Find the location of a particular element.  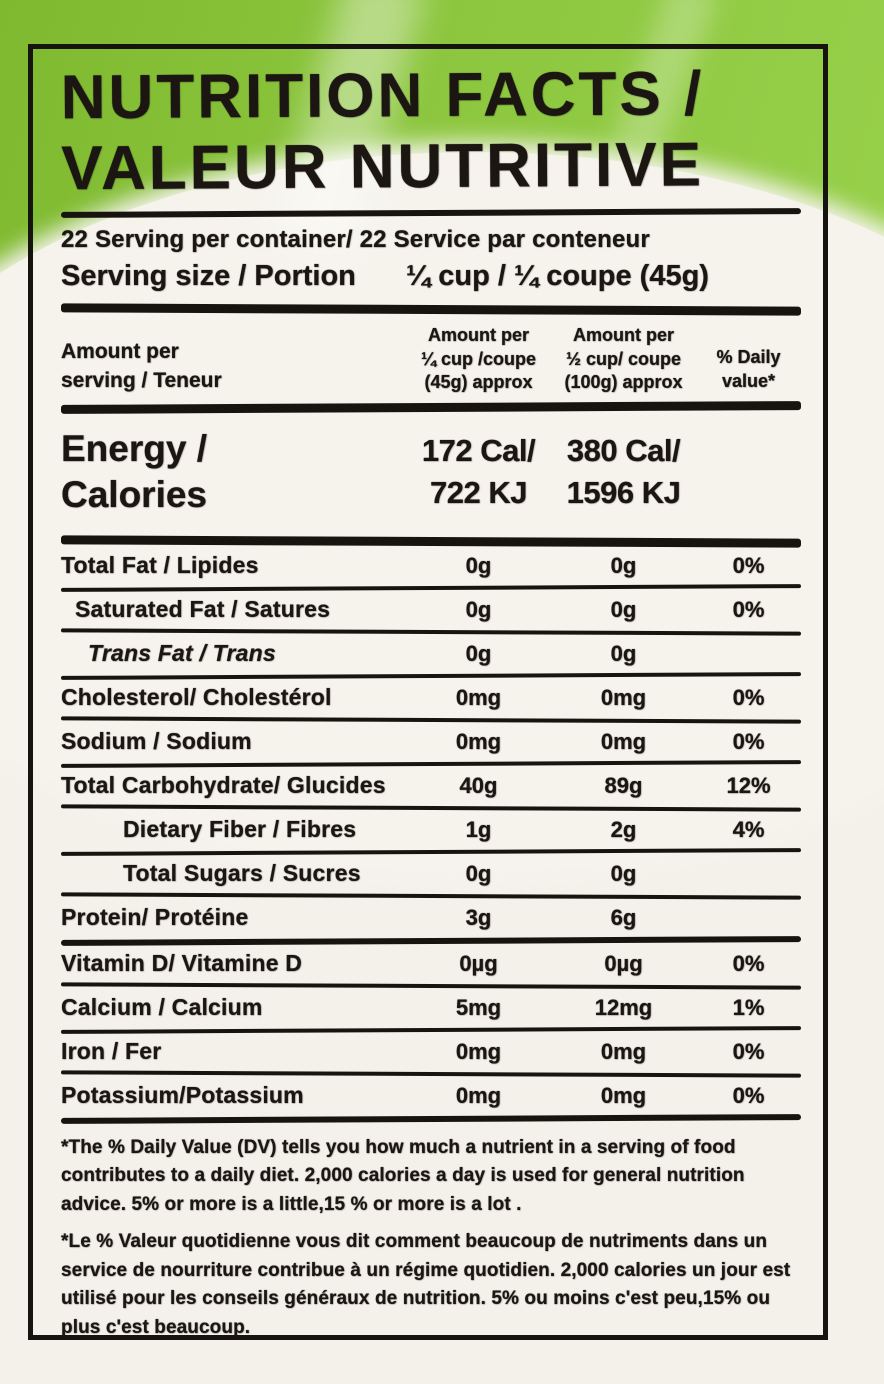

label-title: NUTRITION FACTS / VALEUR NUTRITIVE is located at coordinates (431, 132).